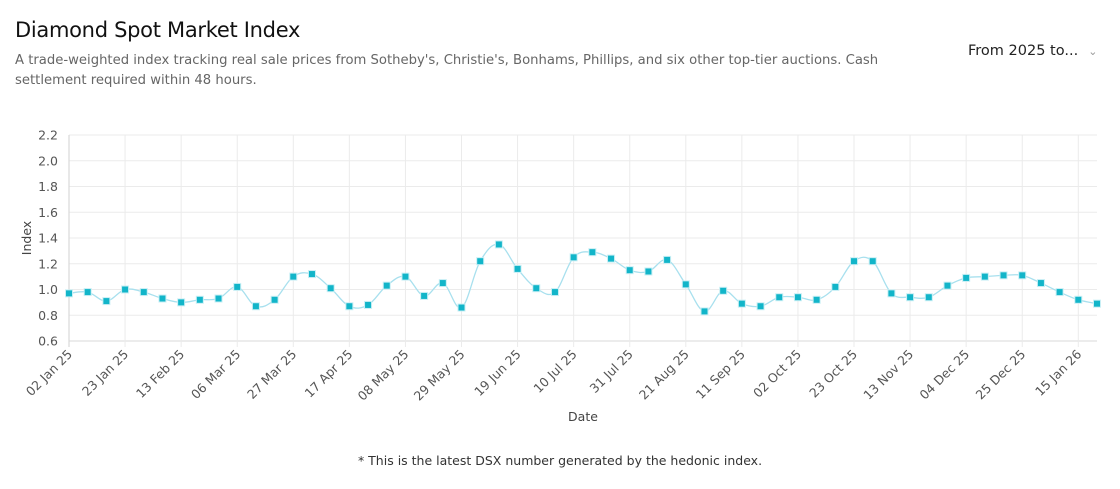 The image size is (1120, 489). What do you see at coordinates (158, 30) in the screenshot?
I see `page-title: Diamond Spot Market Index` at bounding box center [158, 30].